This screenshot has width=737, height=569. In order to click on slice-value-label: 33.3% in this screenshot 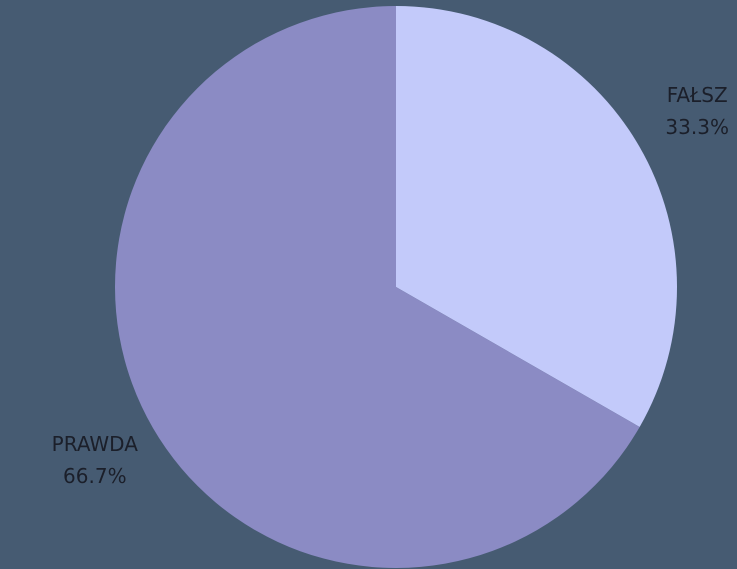, I will do `click(697, 127)`.